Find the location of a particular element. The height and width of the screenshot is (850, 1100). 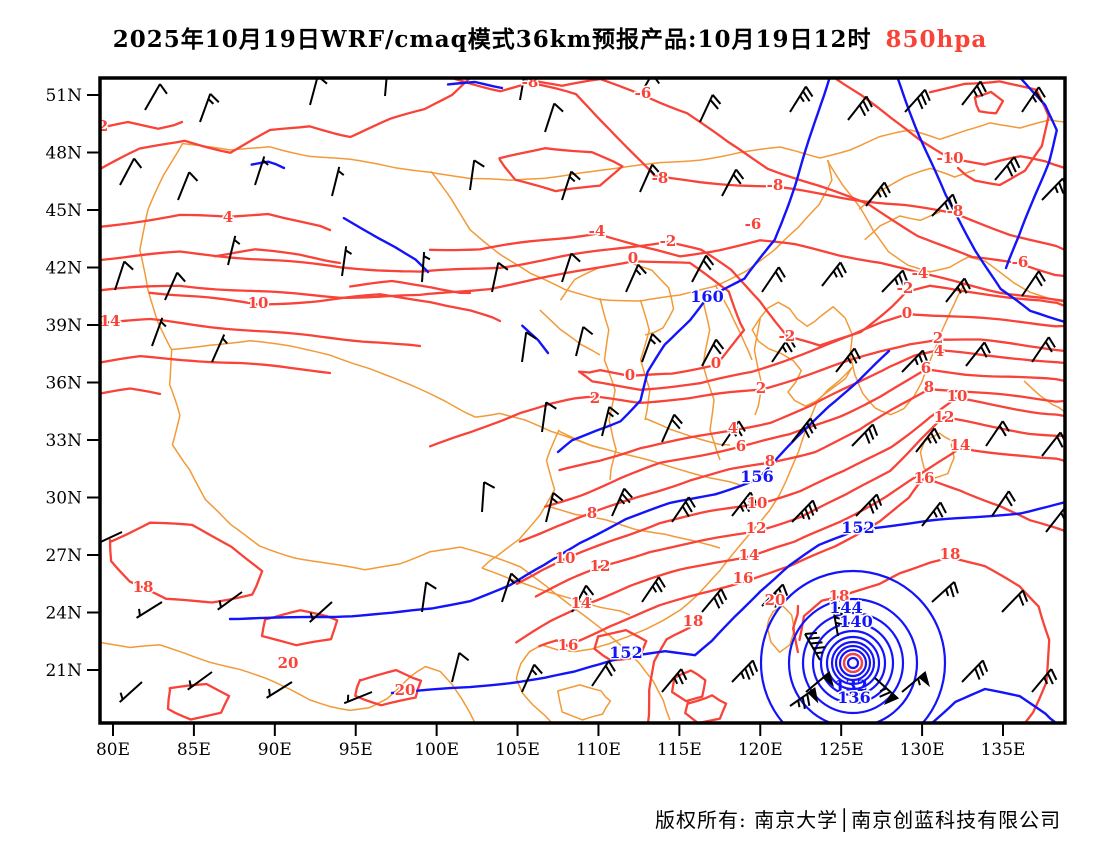

lon-tick-label: 85E is located at coordinates (194, 750).